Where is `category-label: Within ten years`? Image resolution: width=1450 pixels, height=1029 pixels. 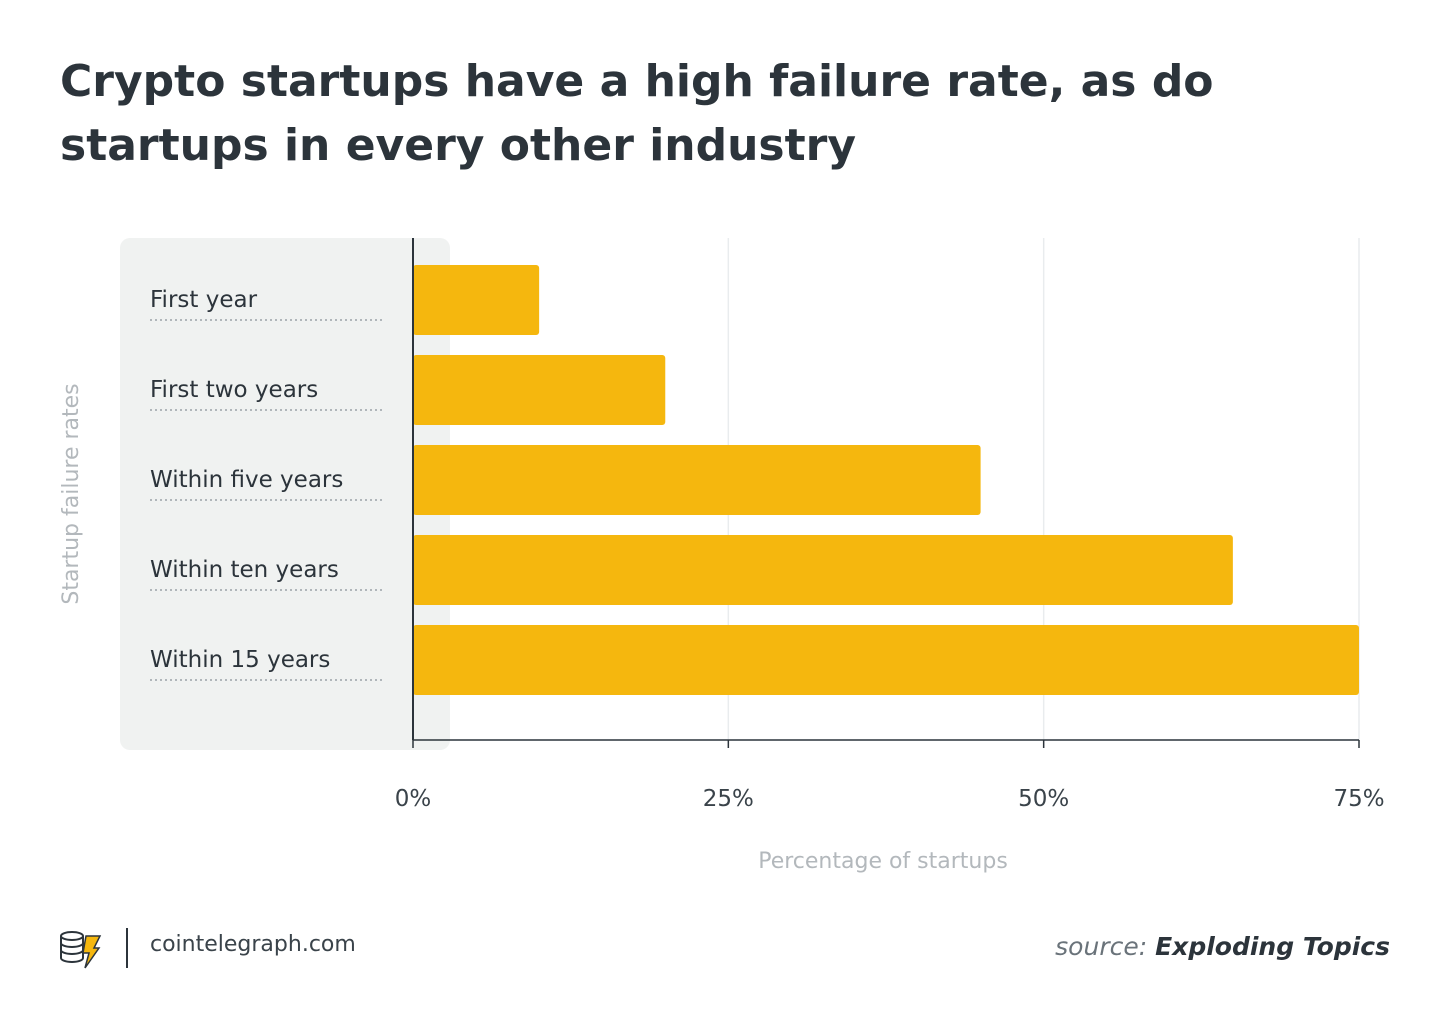 category-label: Within ten years is located at coordinates (244, 570).